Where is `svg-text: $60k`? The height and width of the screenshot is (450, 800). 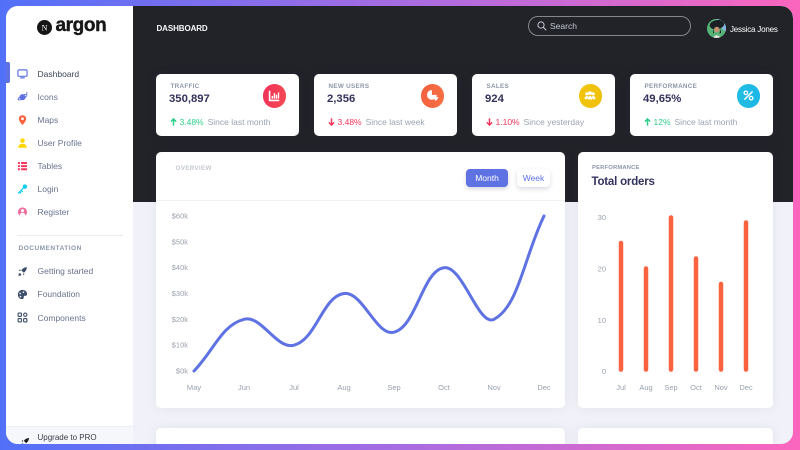
svg-text: $60k is located at coordinates (179, 216).